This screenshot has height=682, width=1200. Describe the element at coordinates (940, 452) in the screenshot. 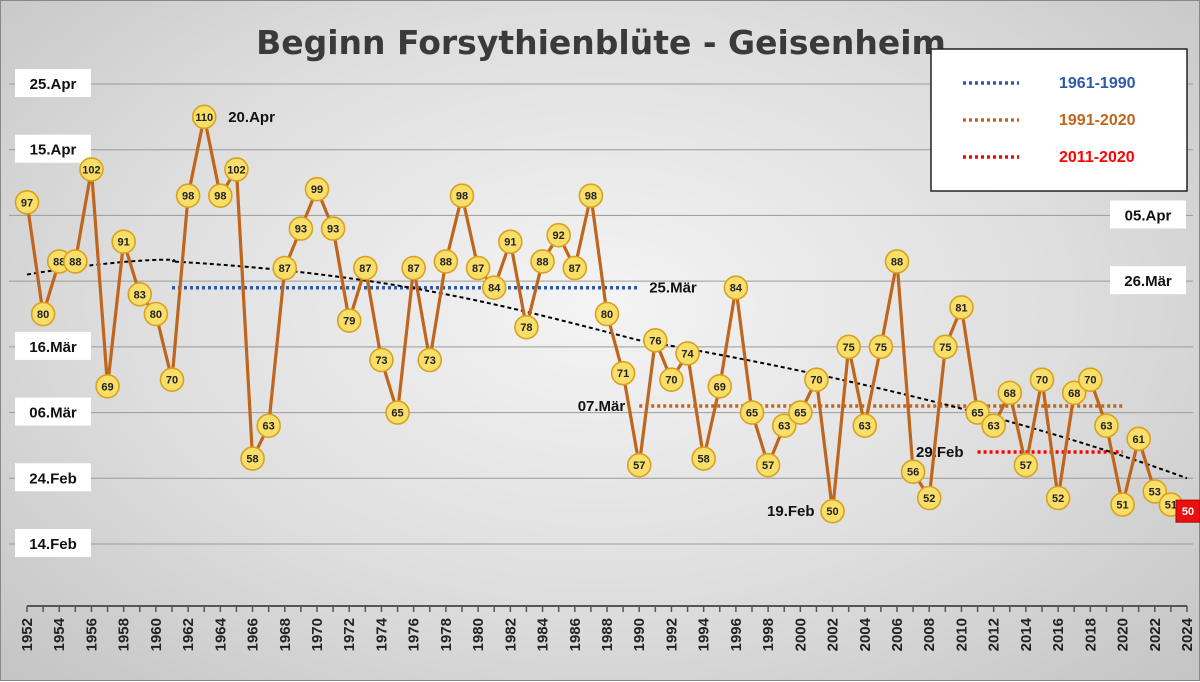

I see `mean-label-2011-2020: 29.Feb` at that location.